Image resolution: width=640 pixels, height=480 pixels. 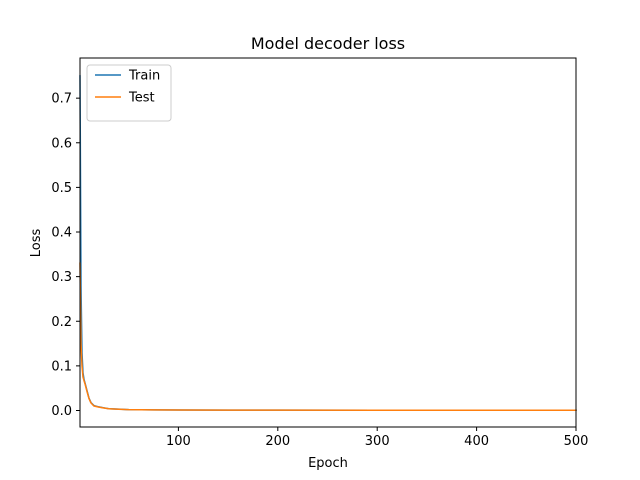 What do you see at coordinates (377, 441) in the screenshot?
I see `x-tick-label-300: 300` at bounding box center [377, 441].